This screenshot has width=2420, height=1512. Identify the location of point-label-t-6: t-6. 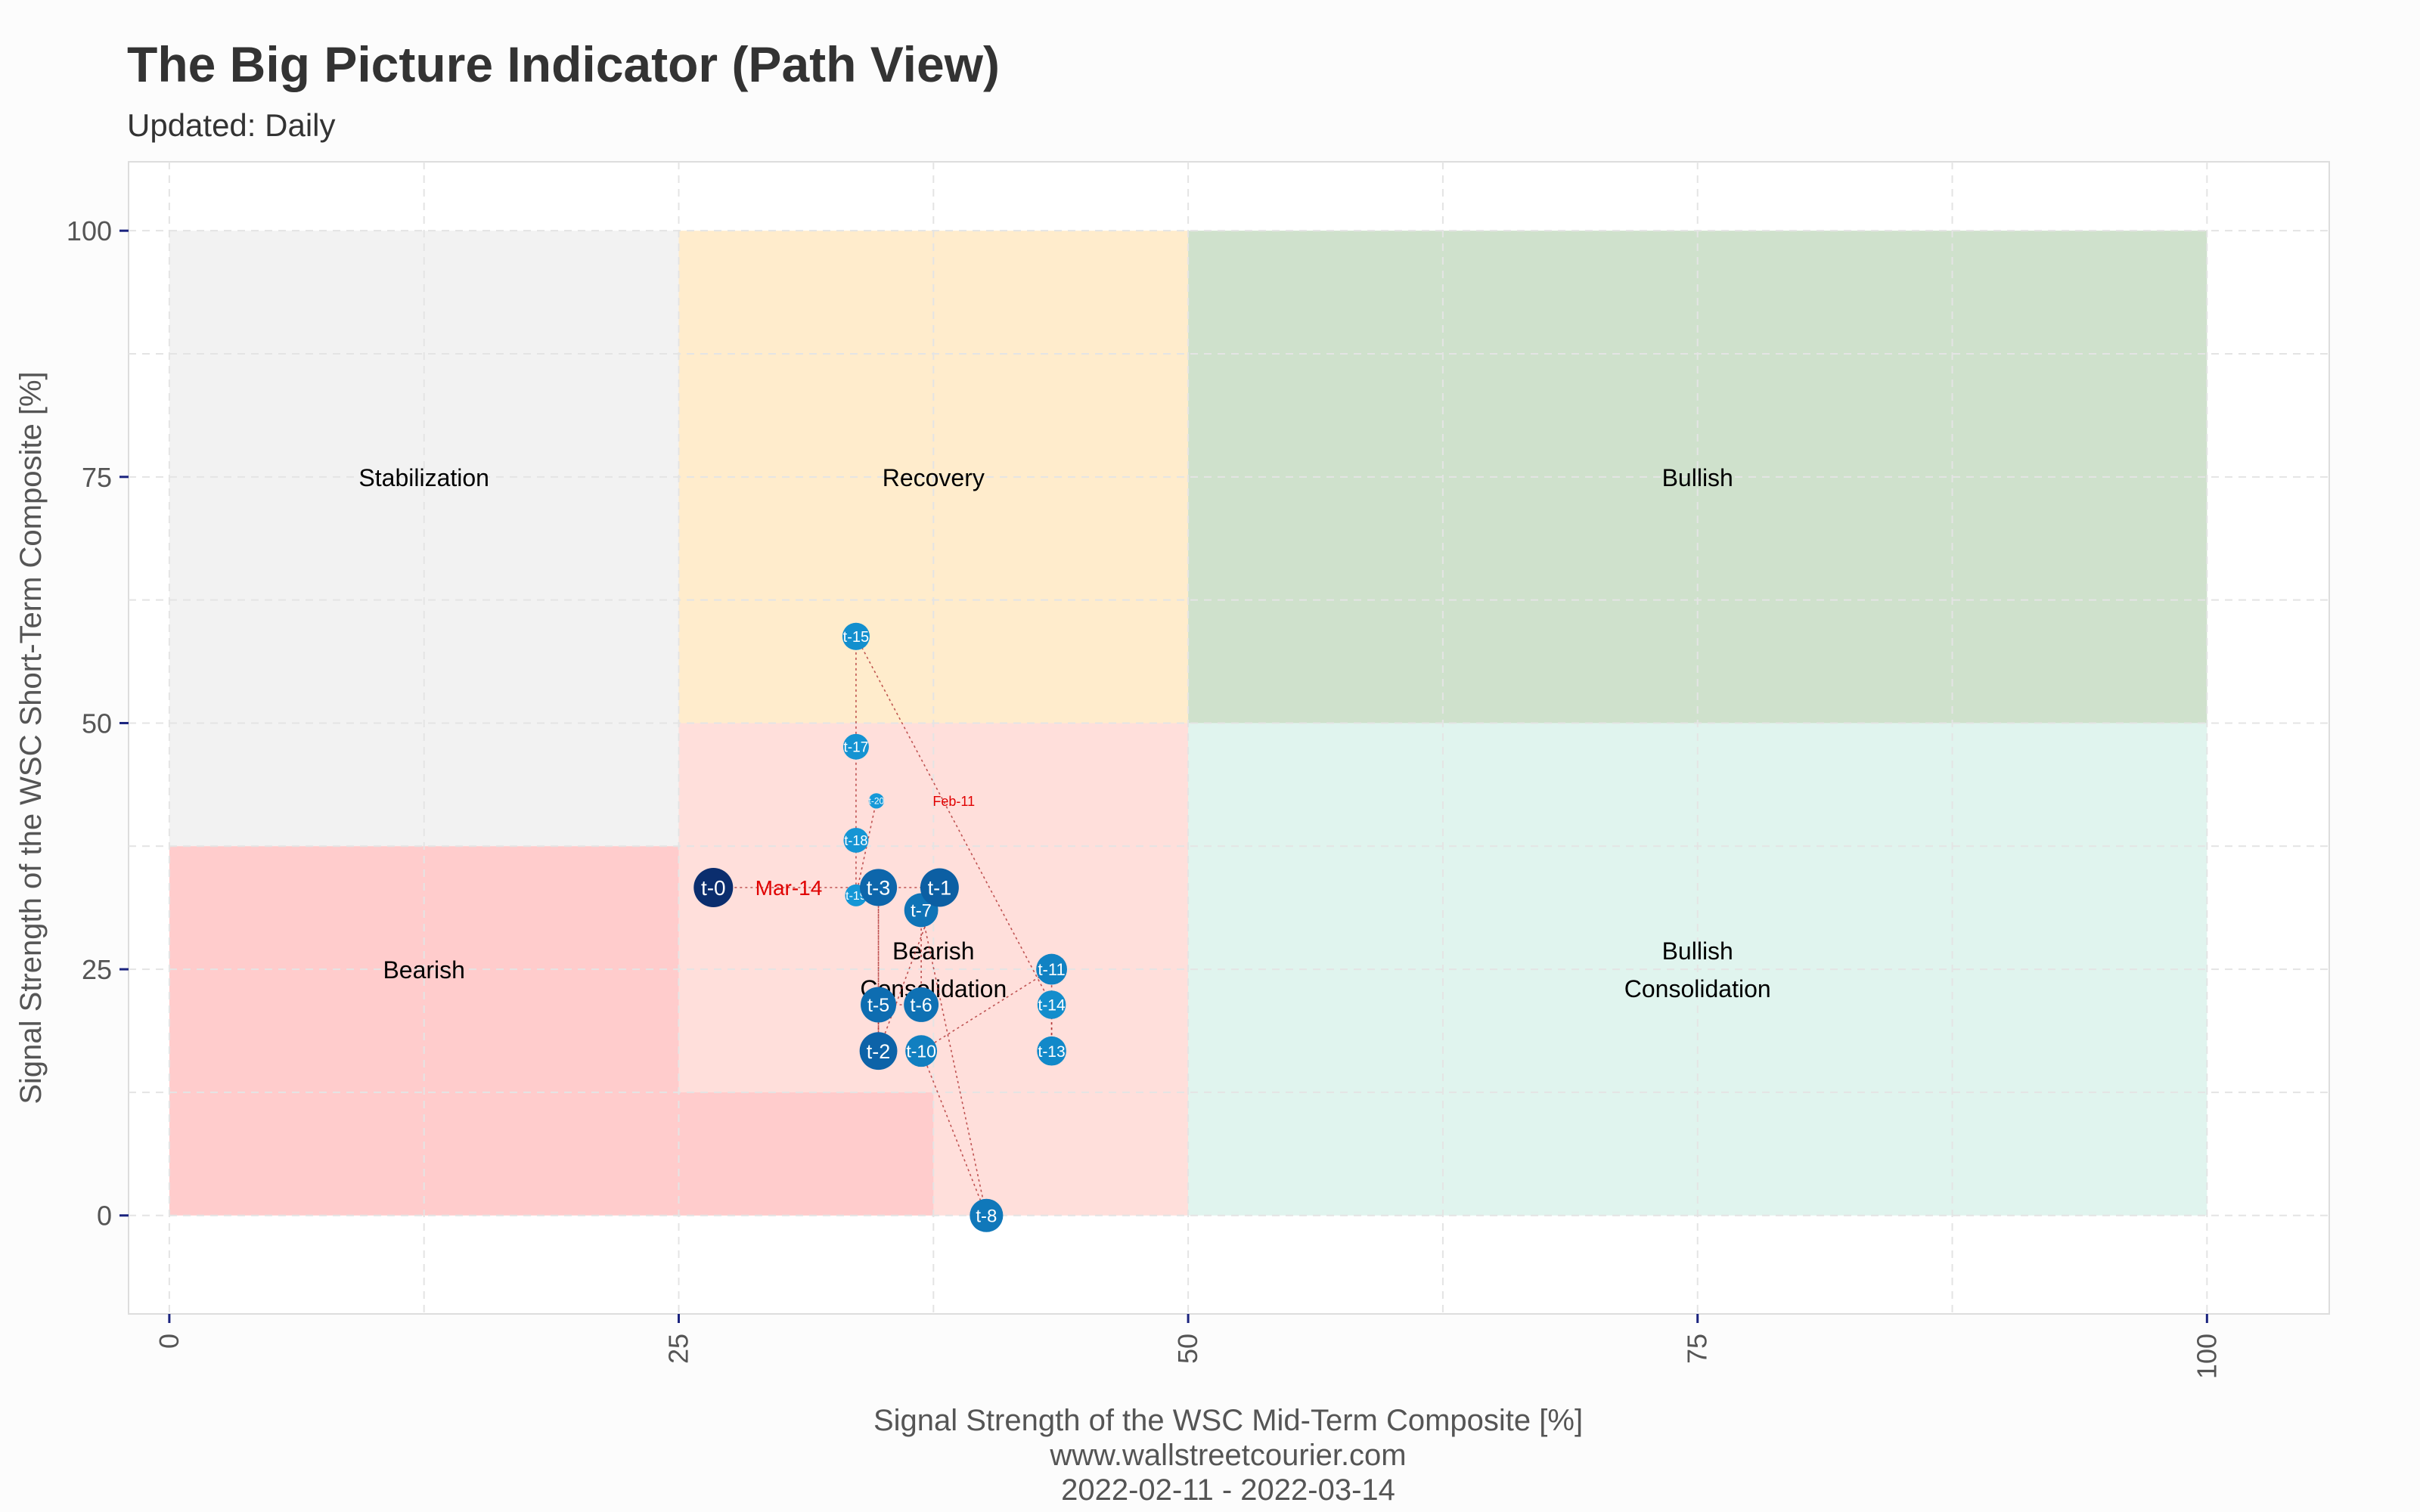
(921, 1006).